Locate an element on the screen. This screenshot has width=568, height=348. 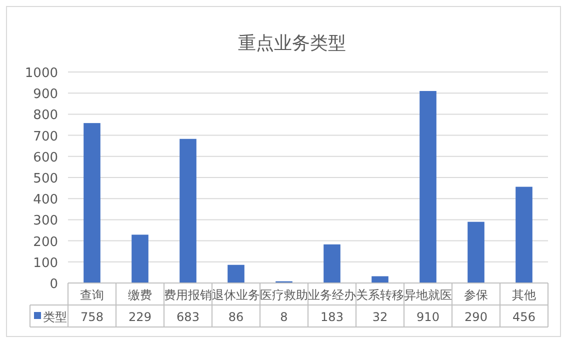
y-tick-label: 200 is located at coordinates (45, 242).